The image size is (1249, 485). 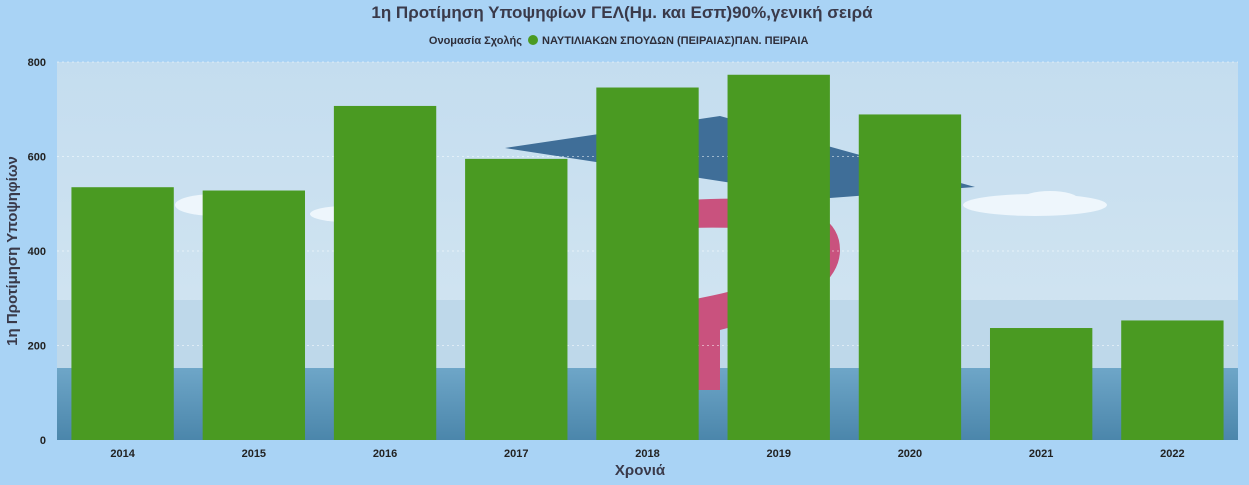 What do you see at coordinates (37, 158) in the screenshot?
I see `y-tick-label: 600` at bounding box center [37, 158].